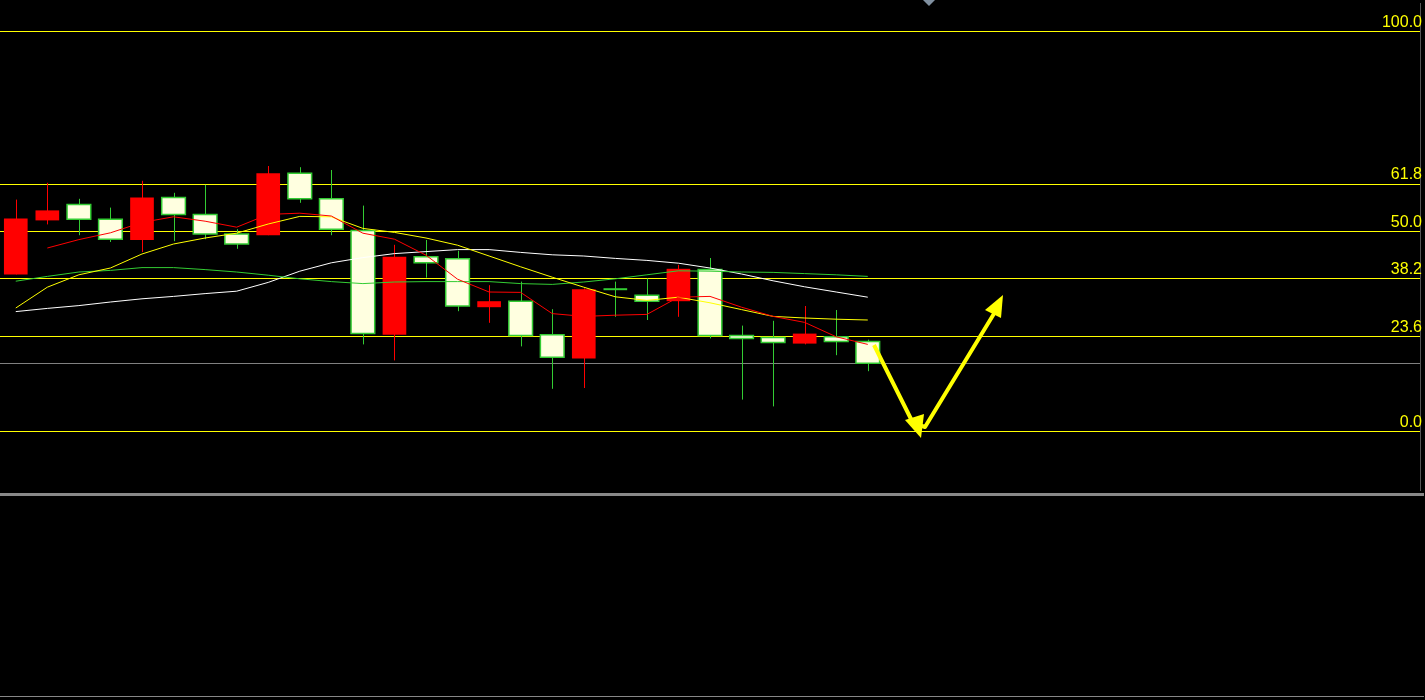 This screenshot has width=1425, height=700. Describe the element at coordinates (1406, 268) in the screenshot. I see `y-tick-label: 38.2` at that location.